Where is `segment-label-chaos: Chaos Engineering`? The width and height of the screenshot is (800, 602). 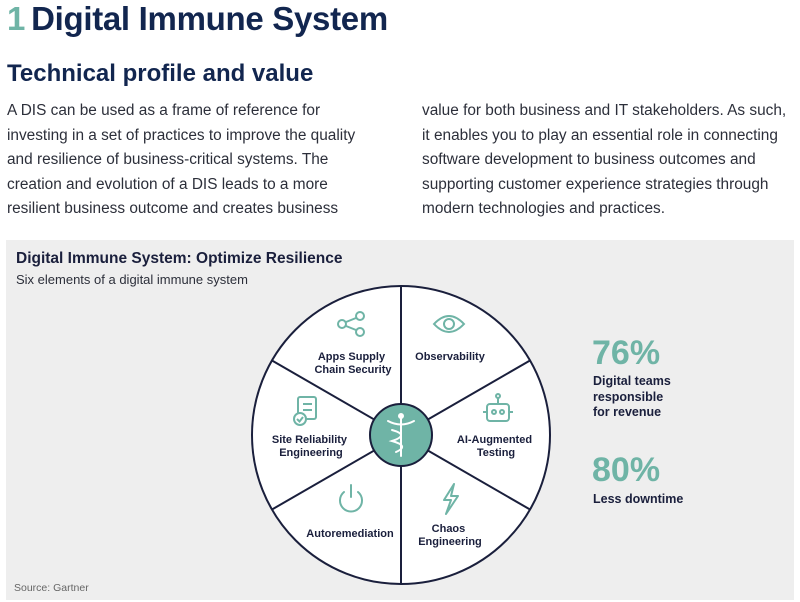
segment-label-chaos: Chaos Engineering is located at coordinates (450, 535).